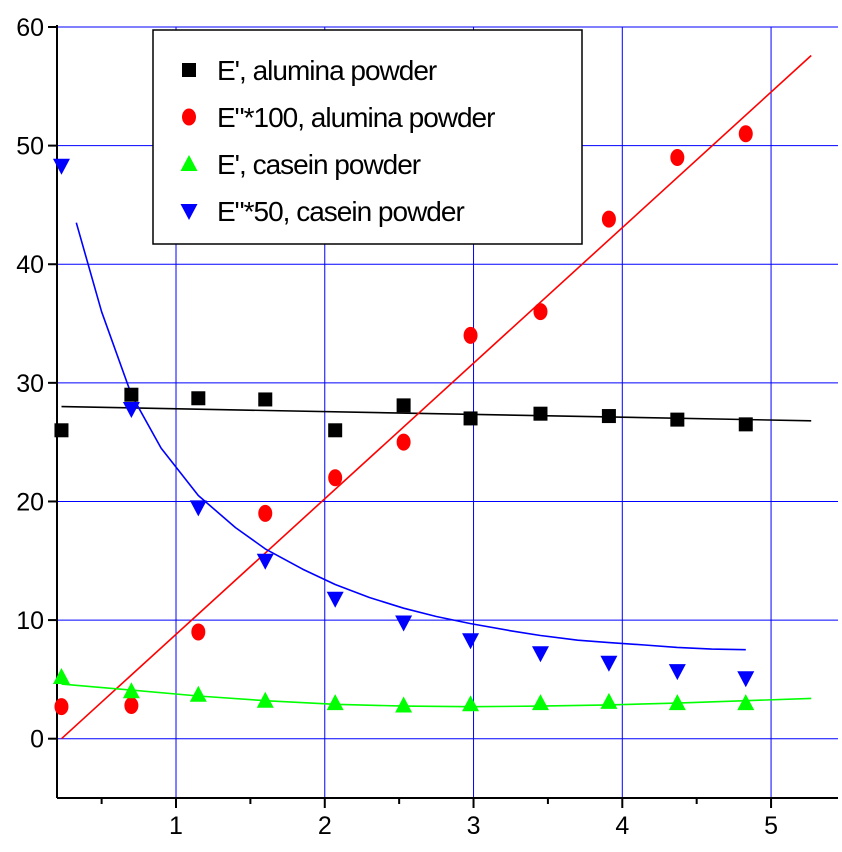 The image size is (842, 852). What do you see at coordinates (30, 621) in the screenshot?
I see `y-tick-label: 10` at bounding box center [30, 621].